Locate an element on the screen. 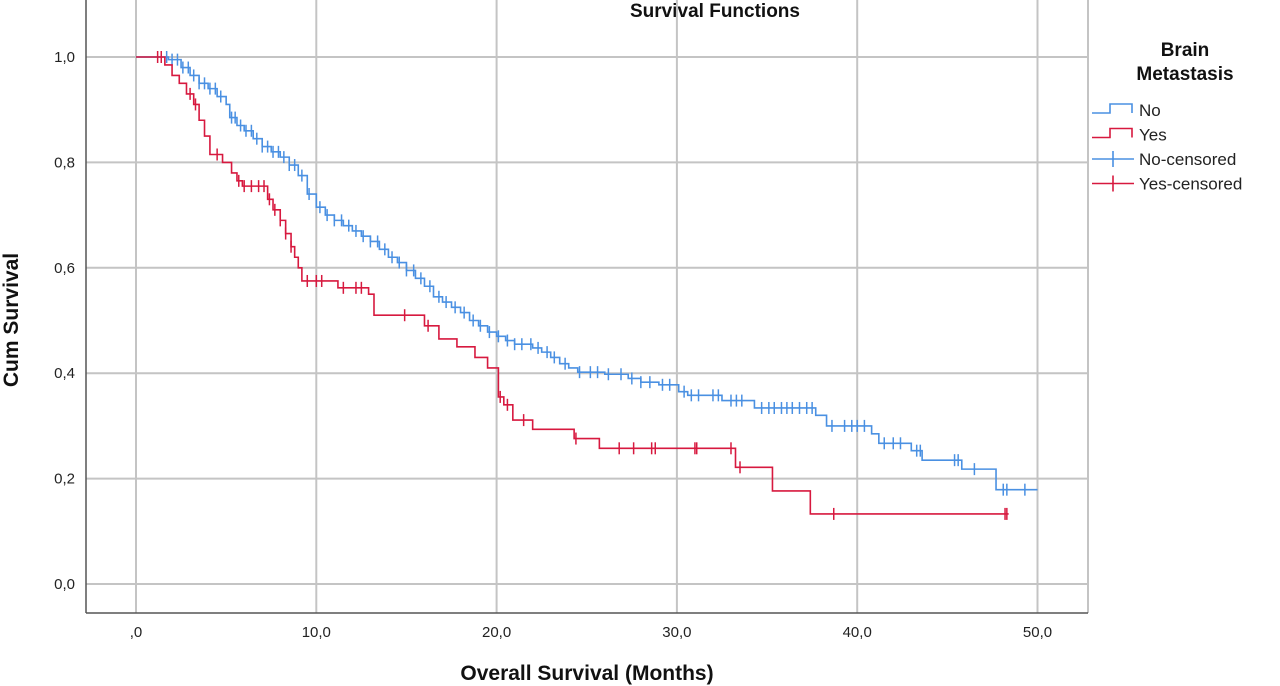 This screenshot has height=686, width=1280. x-tick-label: 40,0 is located at coordinates (857, 632).